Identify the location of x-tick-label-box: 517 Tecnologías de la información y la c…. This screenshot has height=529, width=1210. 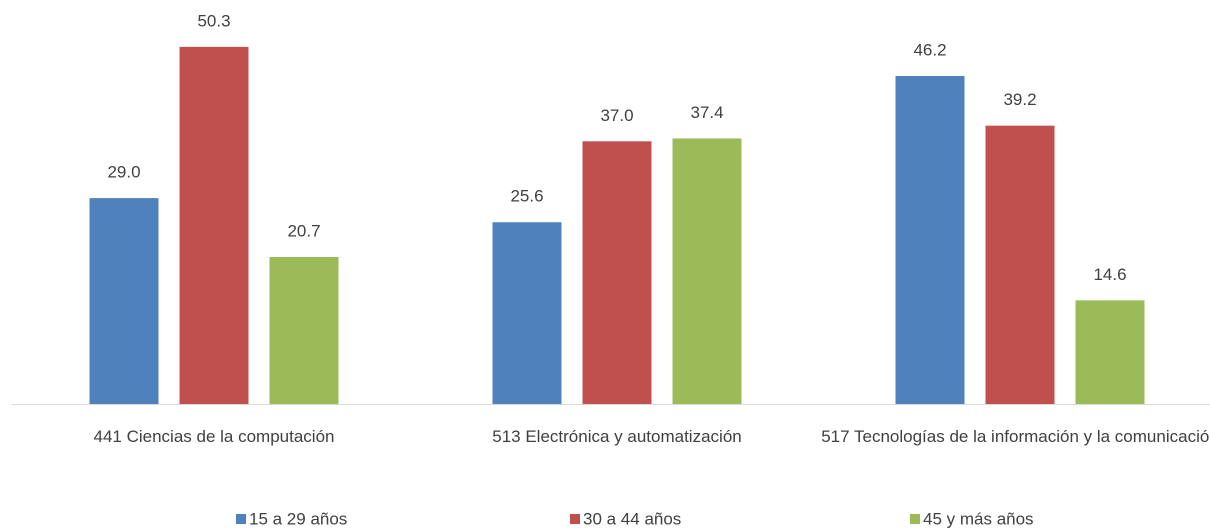
(1015, 436).